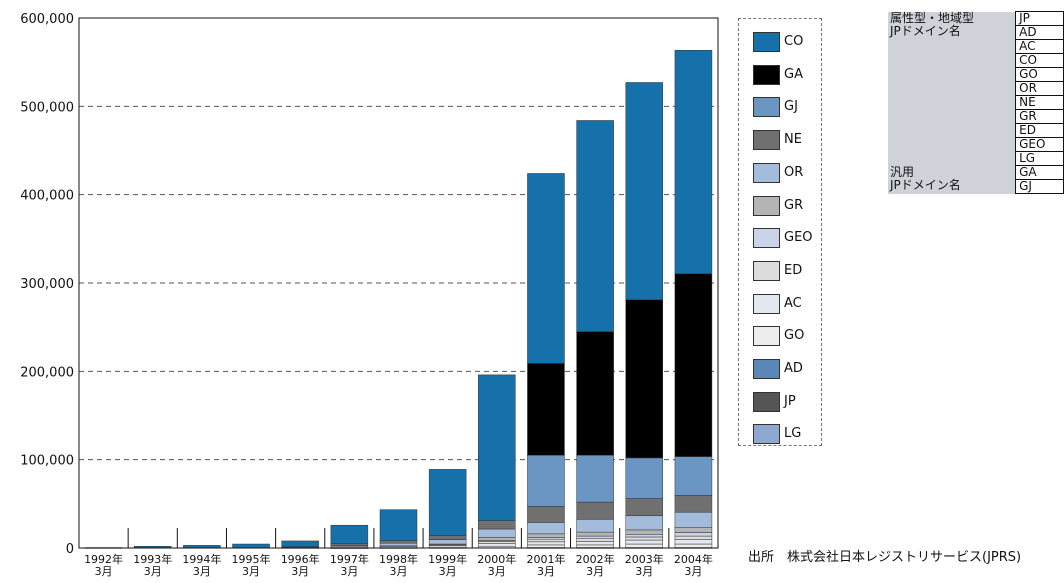 This screenshot has width=1064, height=583. What do you see at coordinates (902, 171) in the screenshot?
I see `category-label-line: 汎用` at bounding box center [902, 171].